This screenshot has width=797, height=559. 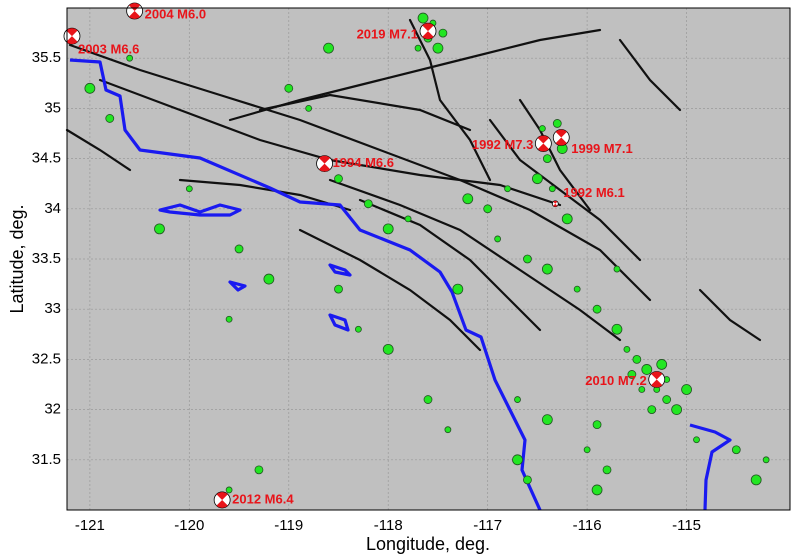 I want to click on event-label: 2003 M6.6, so click(x=108, y=49).